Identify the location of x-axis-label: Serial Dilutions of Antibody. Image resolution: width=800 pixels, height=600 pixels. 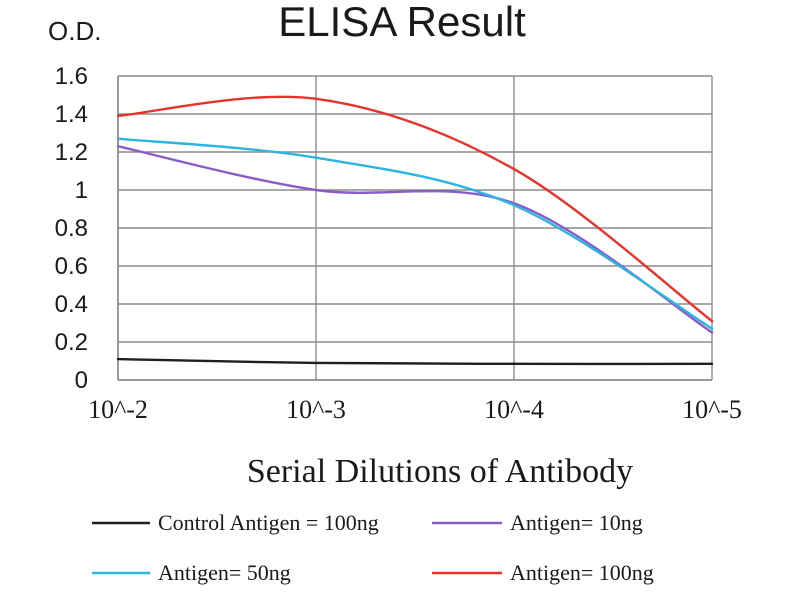
(440, 471).